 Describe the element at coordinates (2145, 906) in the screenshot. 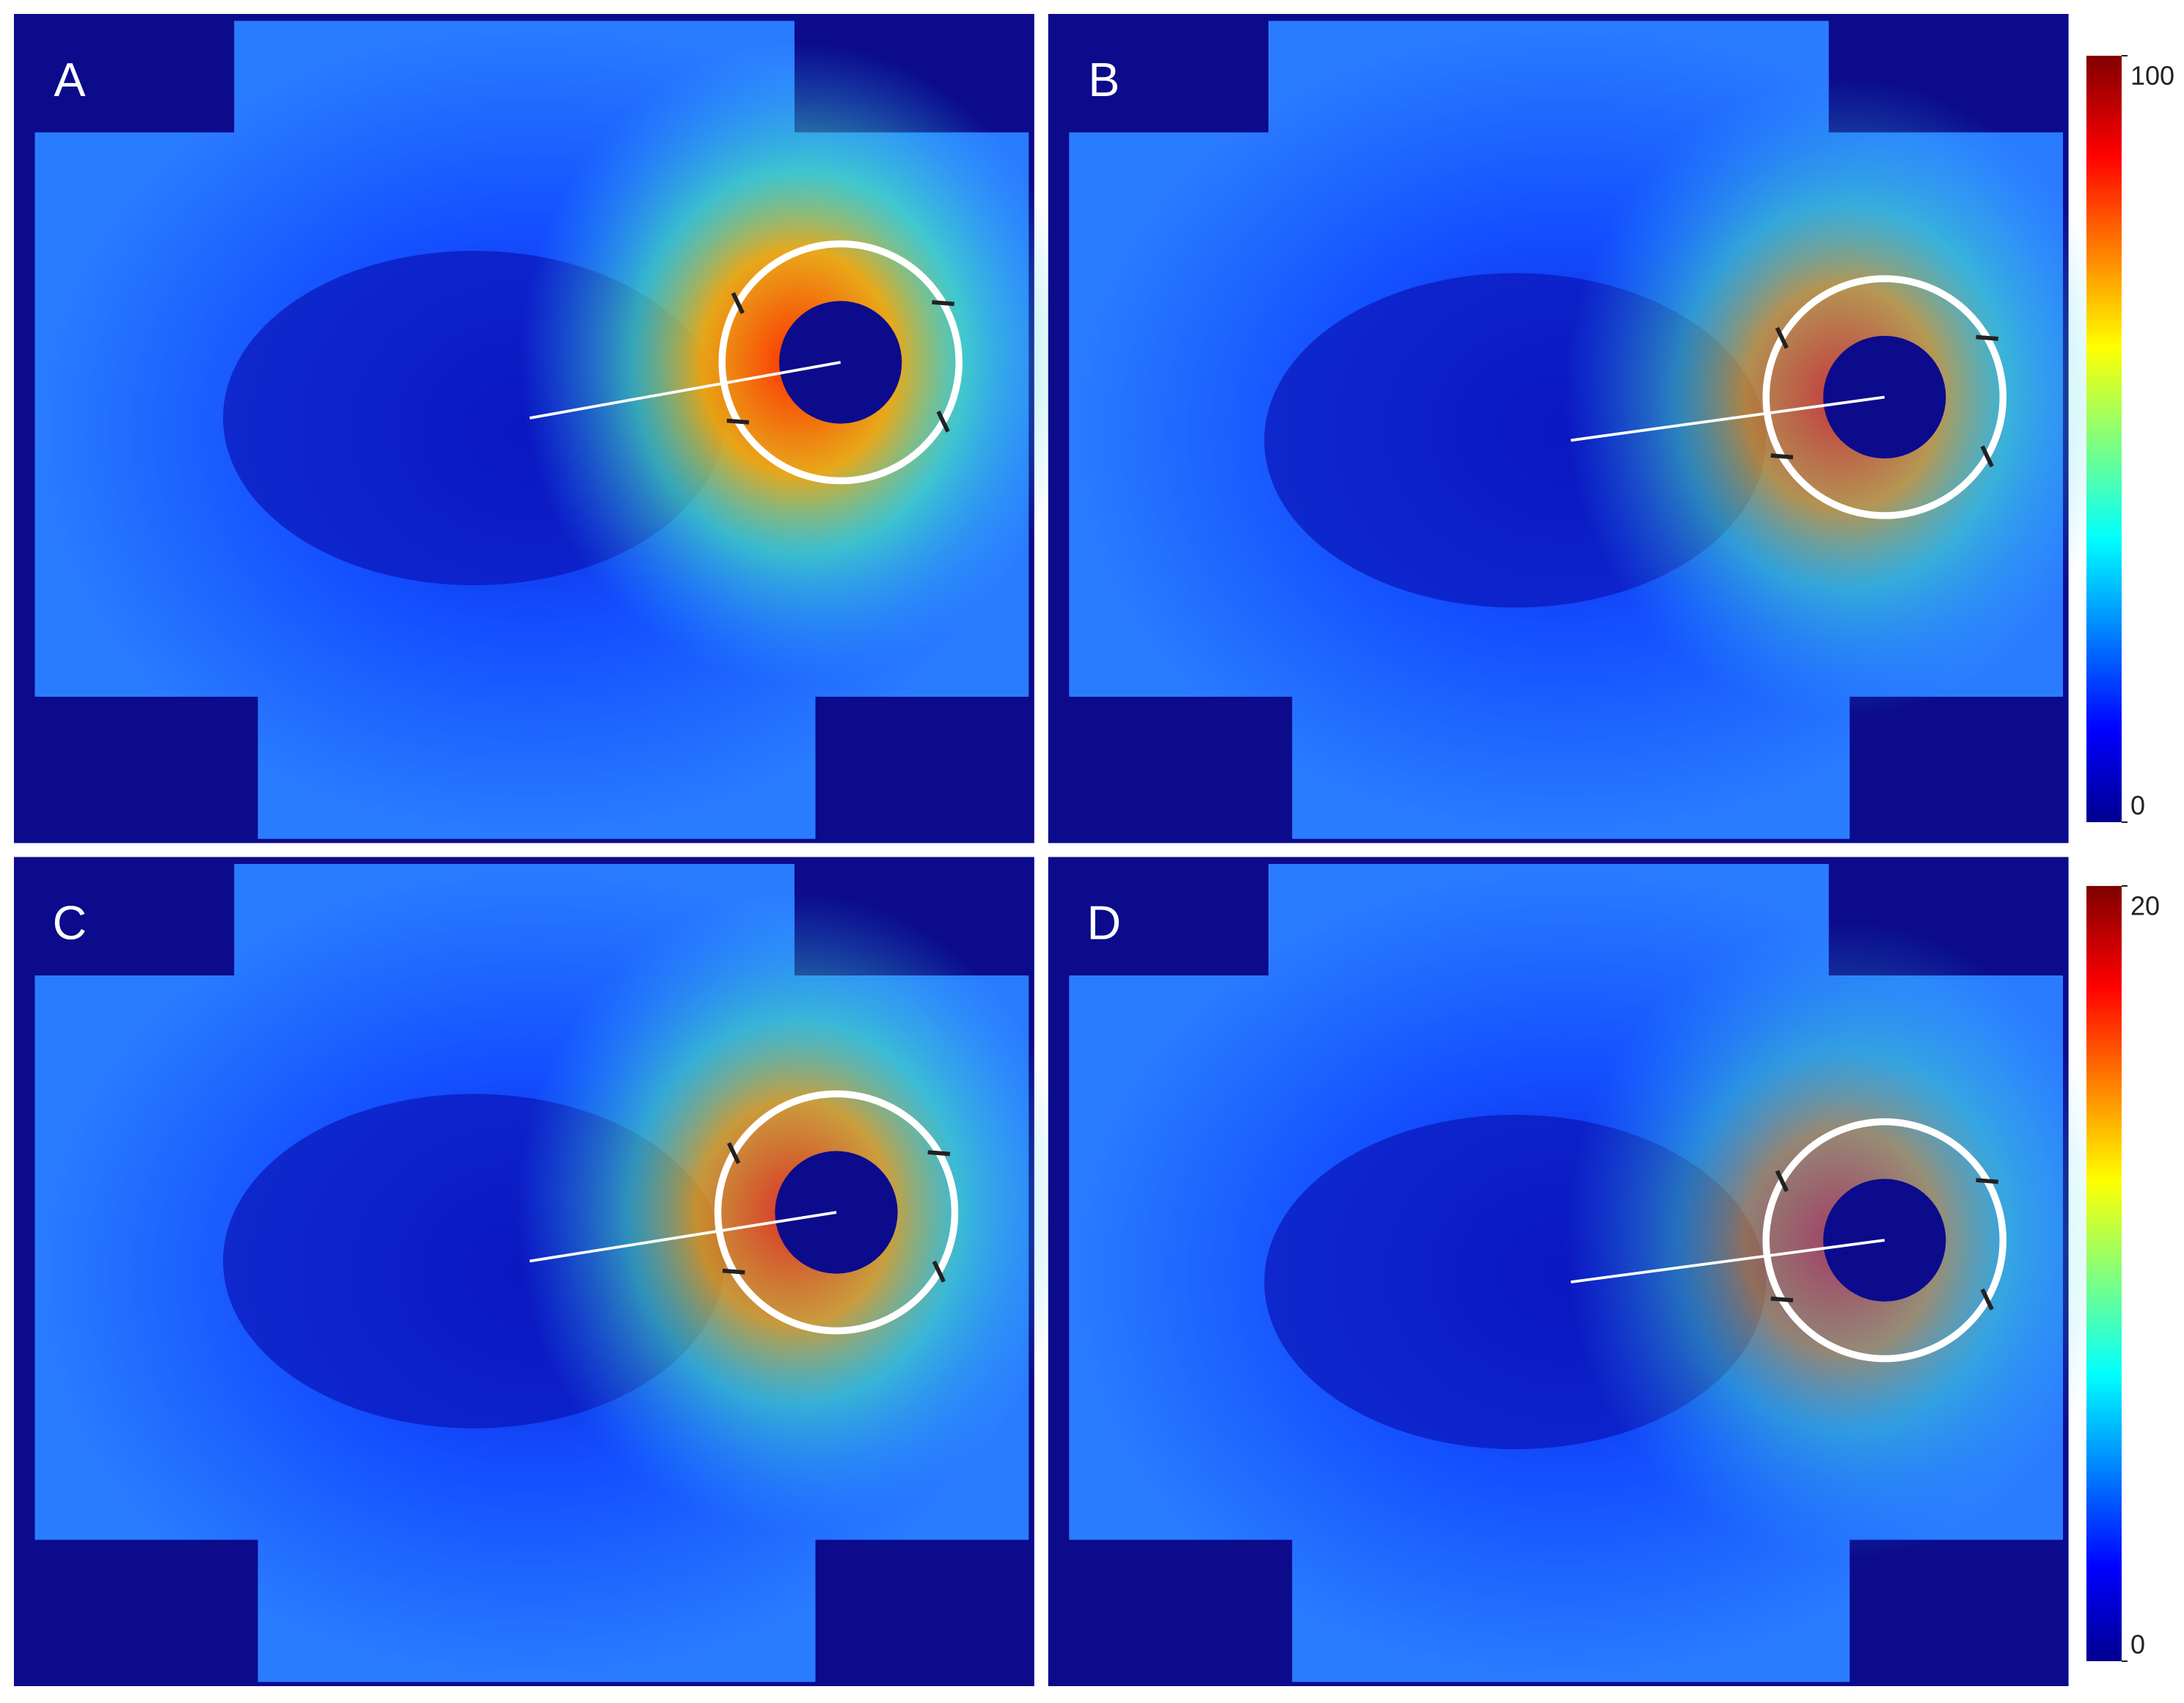

I see `colorbar-tick-label: 20` at that location.